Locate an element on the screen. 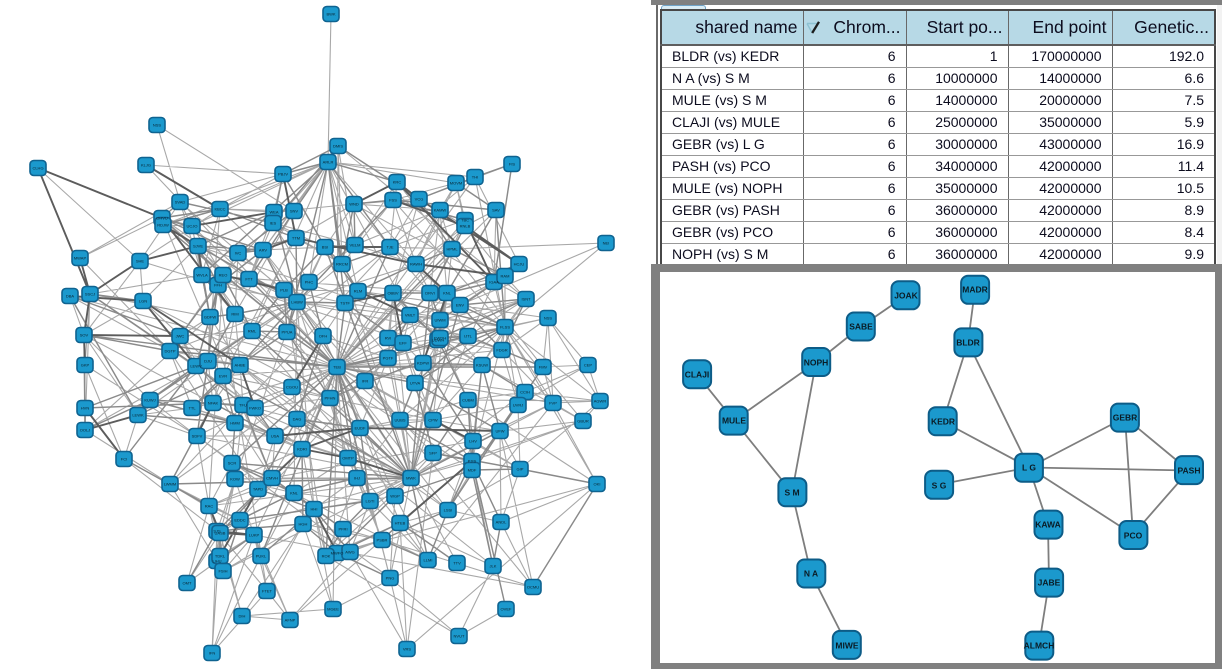 This screenshot has height=669, width=1222. svg-text: NEI is located at coordinates (606, 243).